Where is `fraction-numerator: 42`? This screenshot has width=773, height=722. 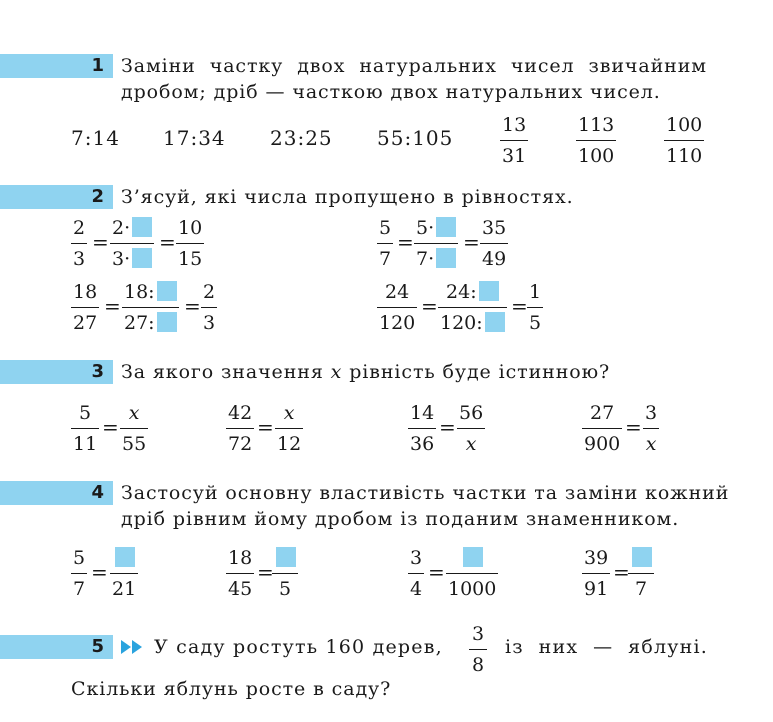
fraction-numerator: 42 is located at coordinates (240, 413).